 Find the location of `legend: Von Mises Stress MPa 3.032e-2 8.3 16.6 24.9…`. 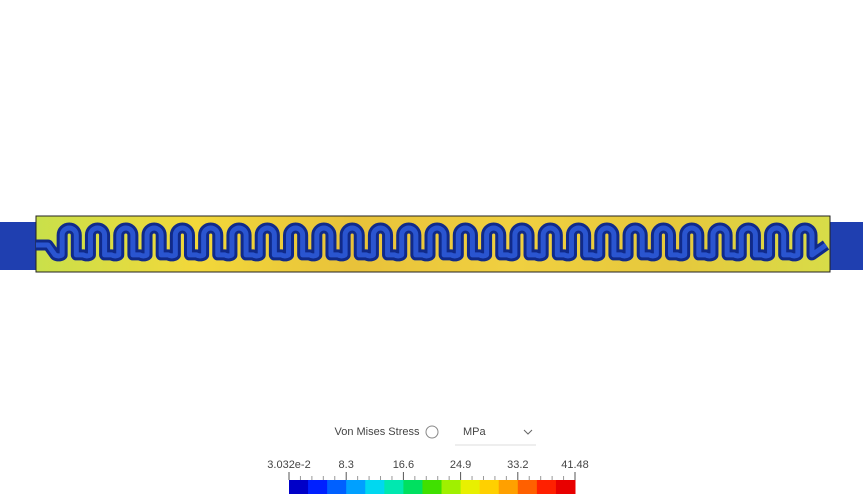

legend: Von Mises Stress MPa 3.032e-2 8.3 16.6 24.9… is located at coordinates (428, 459).